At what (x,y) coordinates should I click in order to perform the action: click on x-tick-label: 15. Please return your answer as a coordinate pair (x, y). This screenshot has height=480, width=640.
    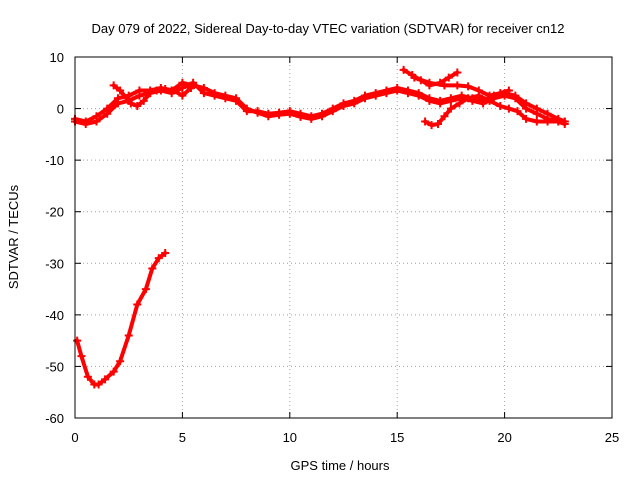
    Looking at the image, I should click on (397, 437).